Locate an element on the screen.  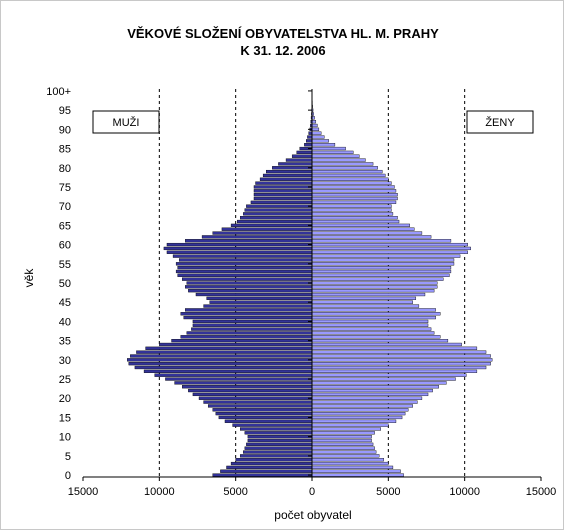
y-tick-label: 10 is located at coordinates (65, 438).